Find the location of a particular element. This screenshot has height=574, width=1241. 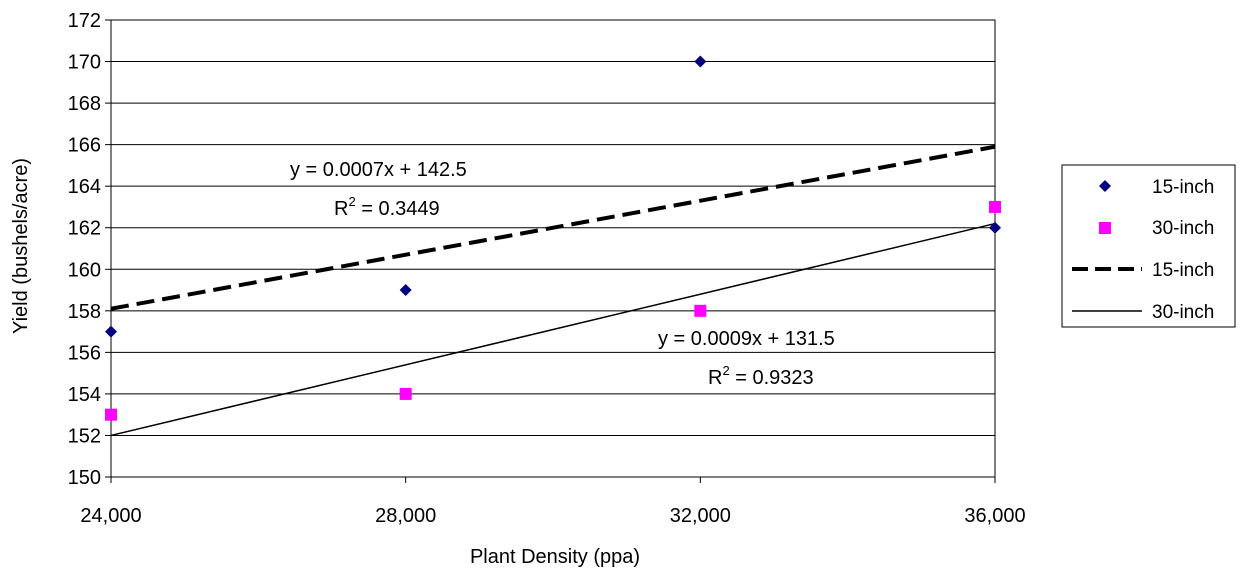

legend-item-30-inch-points: 30-inch is located at coordinates (1156, 228).